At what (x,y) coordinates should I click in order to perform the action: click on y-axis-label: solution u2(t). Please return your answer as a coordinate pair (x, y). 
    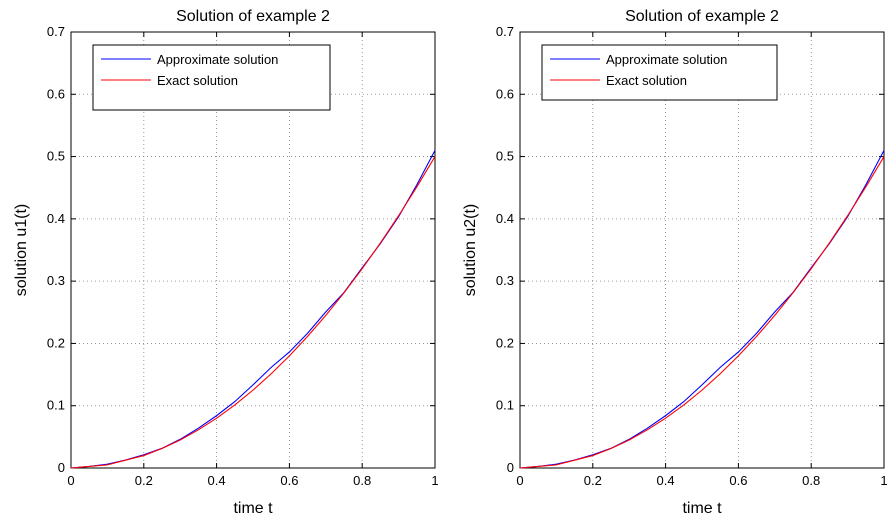
    Looking at the image, I should click on (470, 250).